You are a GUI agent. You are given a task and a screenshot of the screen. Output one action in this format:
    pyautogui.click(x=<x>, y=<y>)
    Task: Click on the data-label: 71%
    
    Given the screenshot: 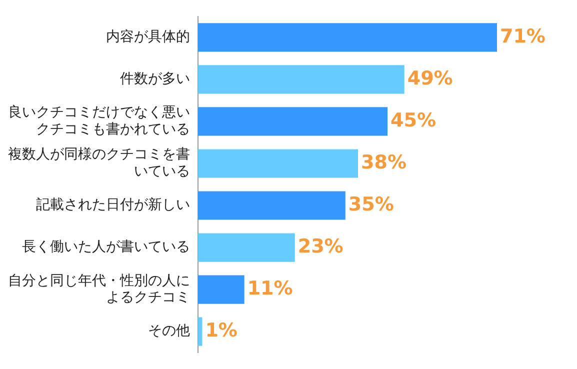 What is the action you would take?
    pyautogui.click(x=523, y=36)
    